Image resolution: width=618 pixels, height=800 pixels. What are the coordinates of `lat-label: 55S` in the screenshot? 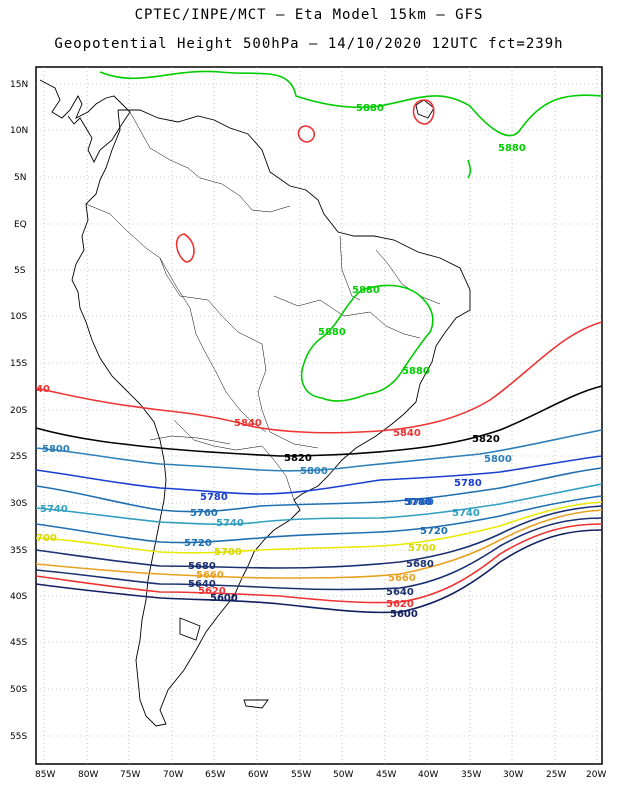 It's located at (18, 737).